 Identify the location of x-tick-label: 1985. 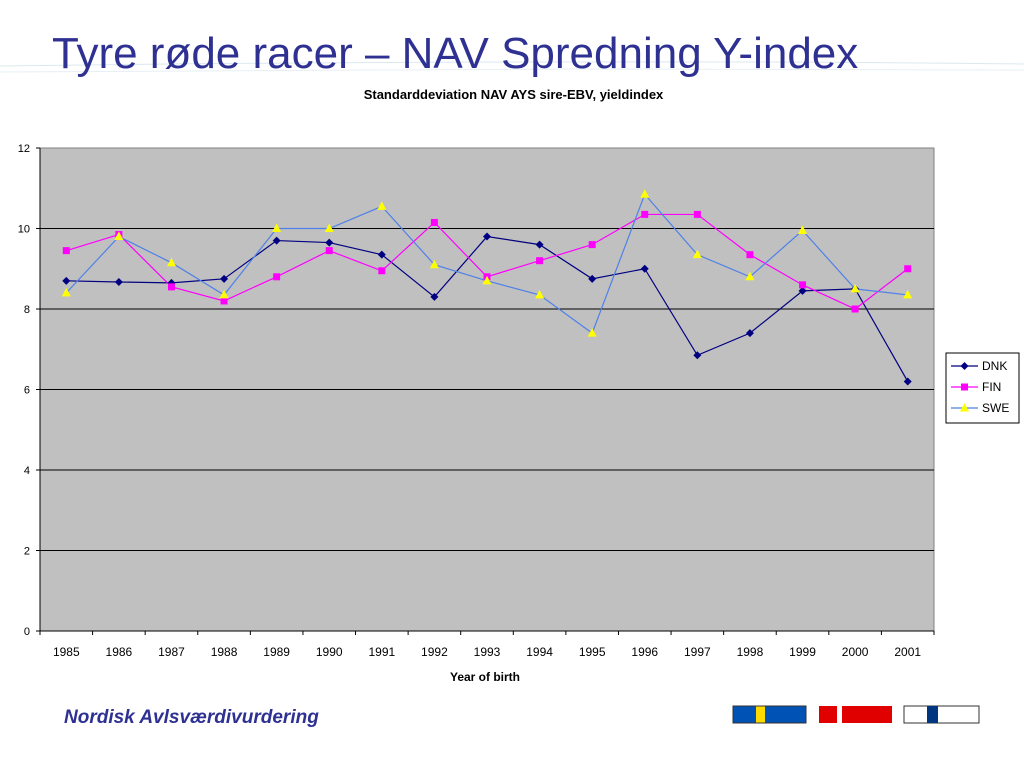
(66, 652).